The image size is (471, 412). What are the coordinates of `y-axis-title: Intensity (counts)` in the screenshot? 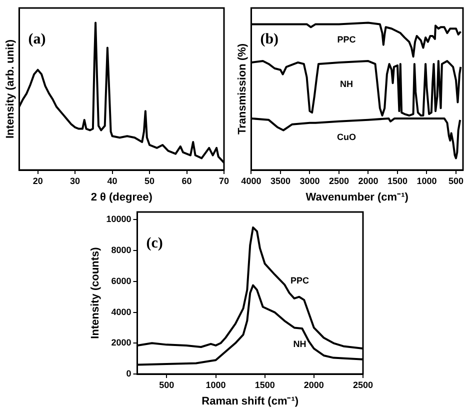 It's located at (96, 292).